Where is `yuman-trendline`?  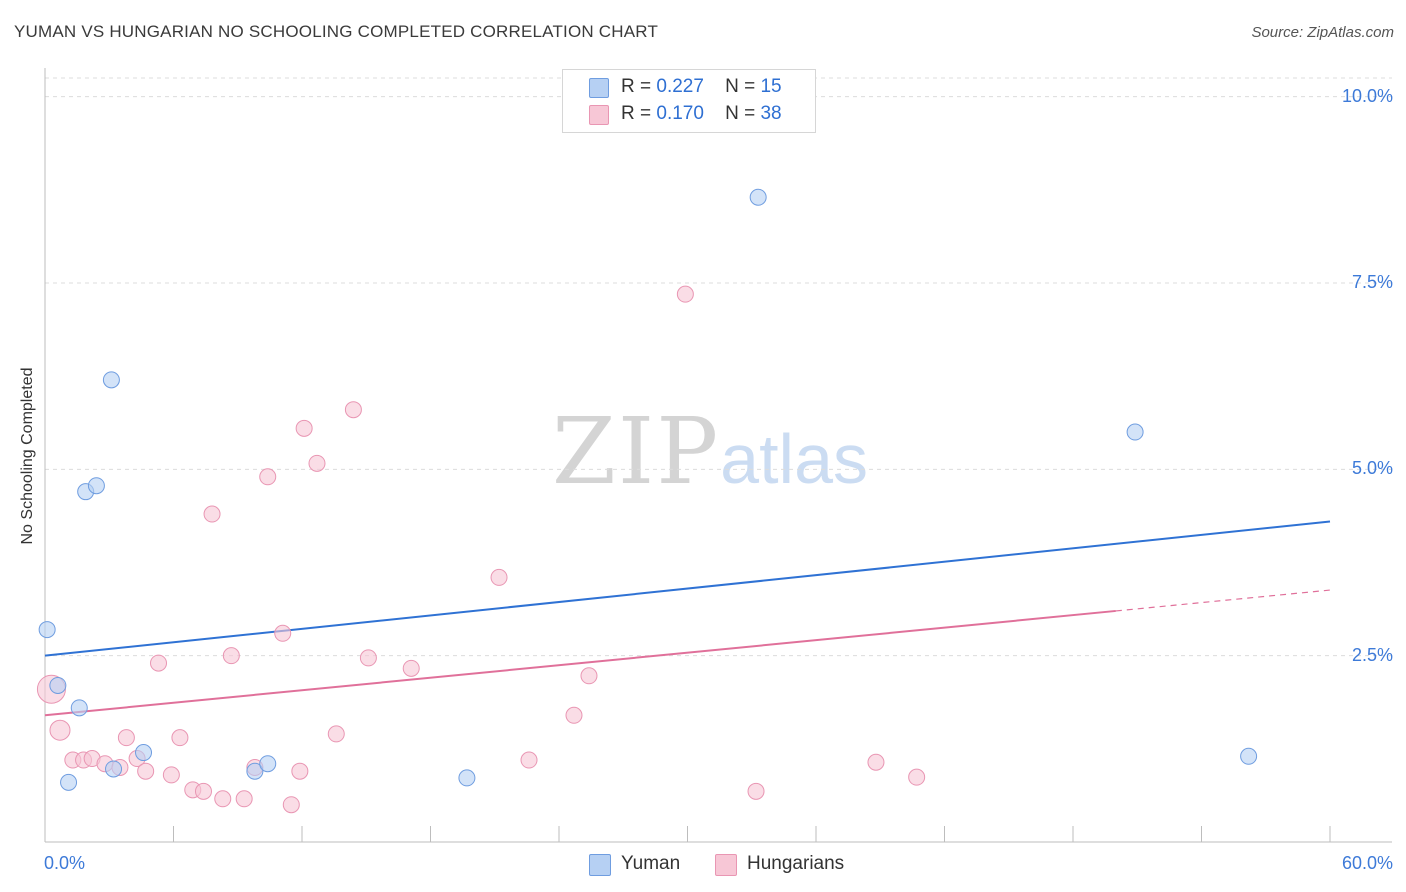
yuman-trendline is located at coordinates (687, 588).